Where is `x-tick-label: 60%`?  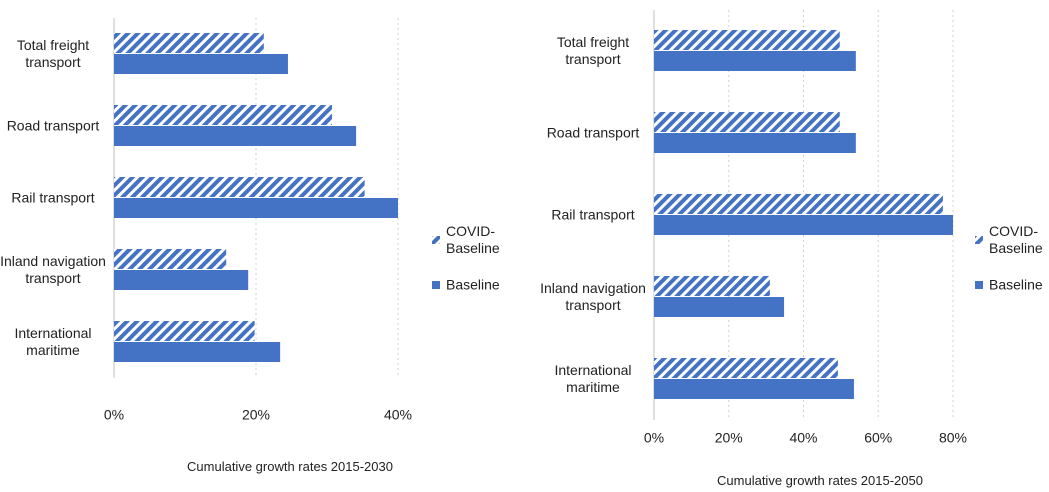
x-tick-label: 60% is located at coordinates (878, 437).